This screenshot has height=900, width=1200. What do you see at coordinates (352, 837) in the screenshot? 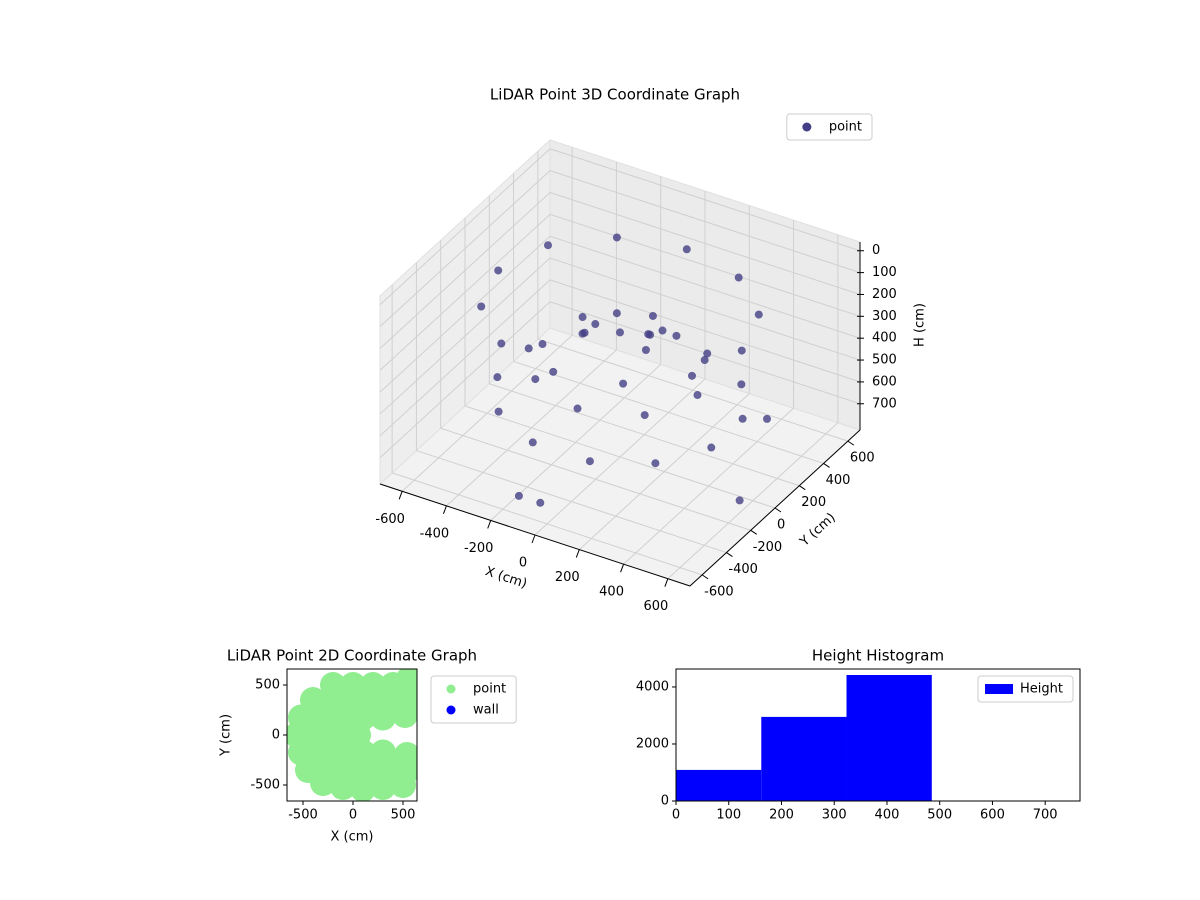
I see `x-axis-label: X (cm)` at bounding box center [352, 837].